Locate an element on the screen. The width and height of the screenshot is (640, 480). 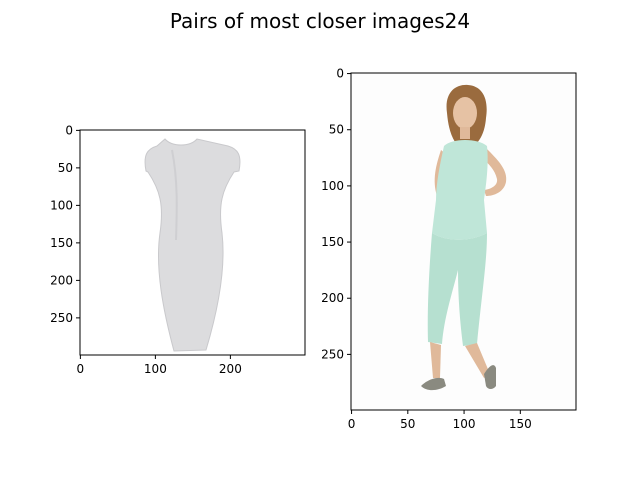
y-tick-right-3: 150 is located at coordinates (336, 242).